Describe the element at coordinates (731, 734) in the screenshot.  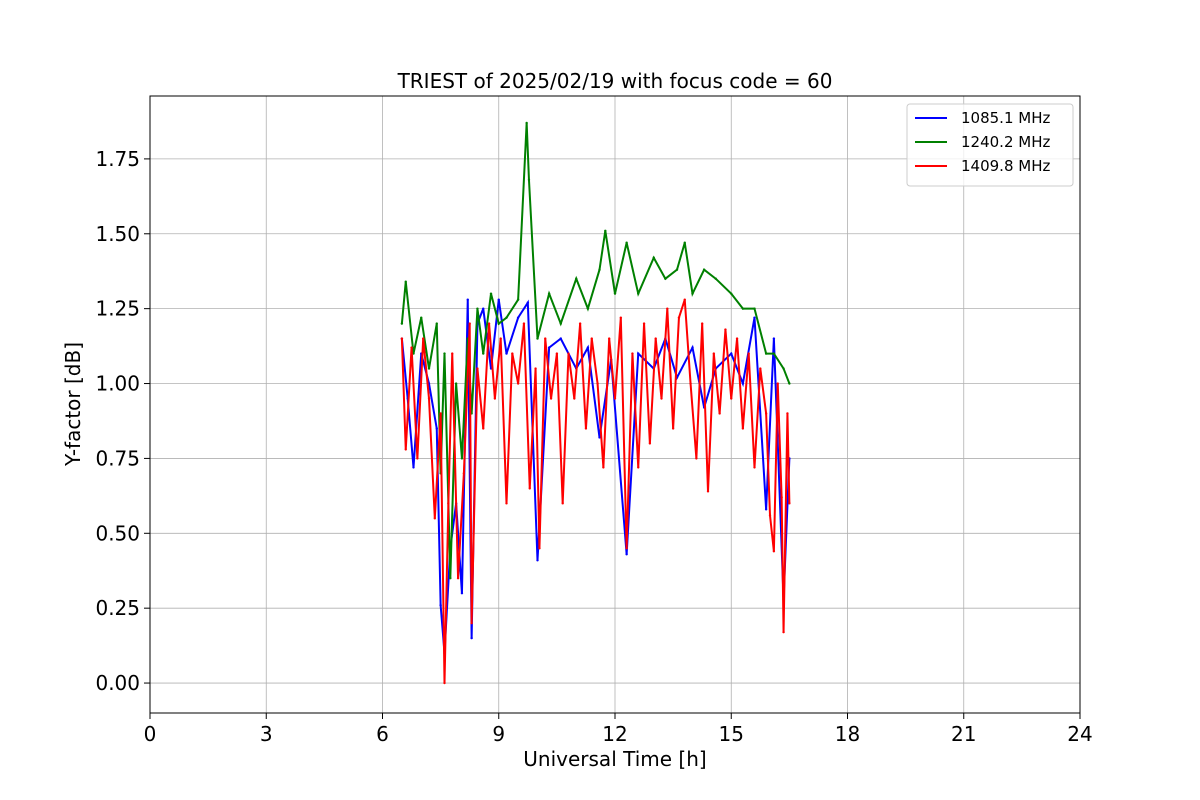
I see `x-tick-label: 15` at that location.